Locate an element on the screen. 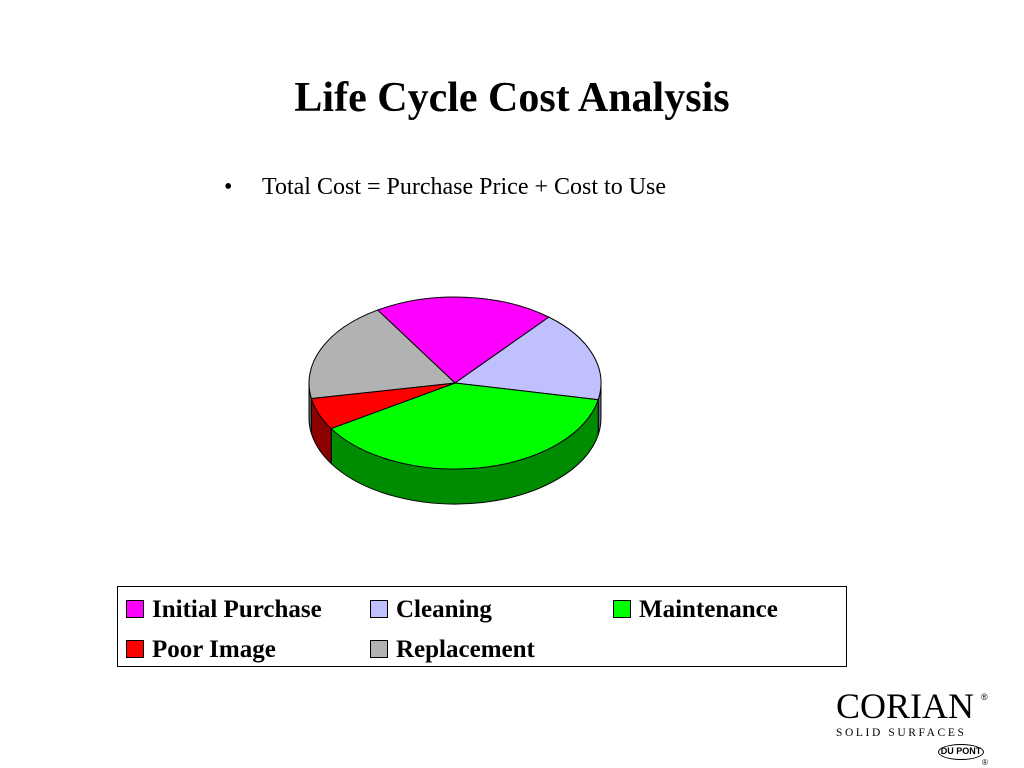 Image resolution: width=1024 pixels, height=768 pixels. corian-logo: CORIAN ® SOLID SURFACES DU PONT ® is located at coordinates (912, 727).